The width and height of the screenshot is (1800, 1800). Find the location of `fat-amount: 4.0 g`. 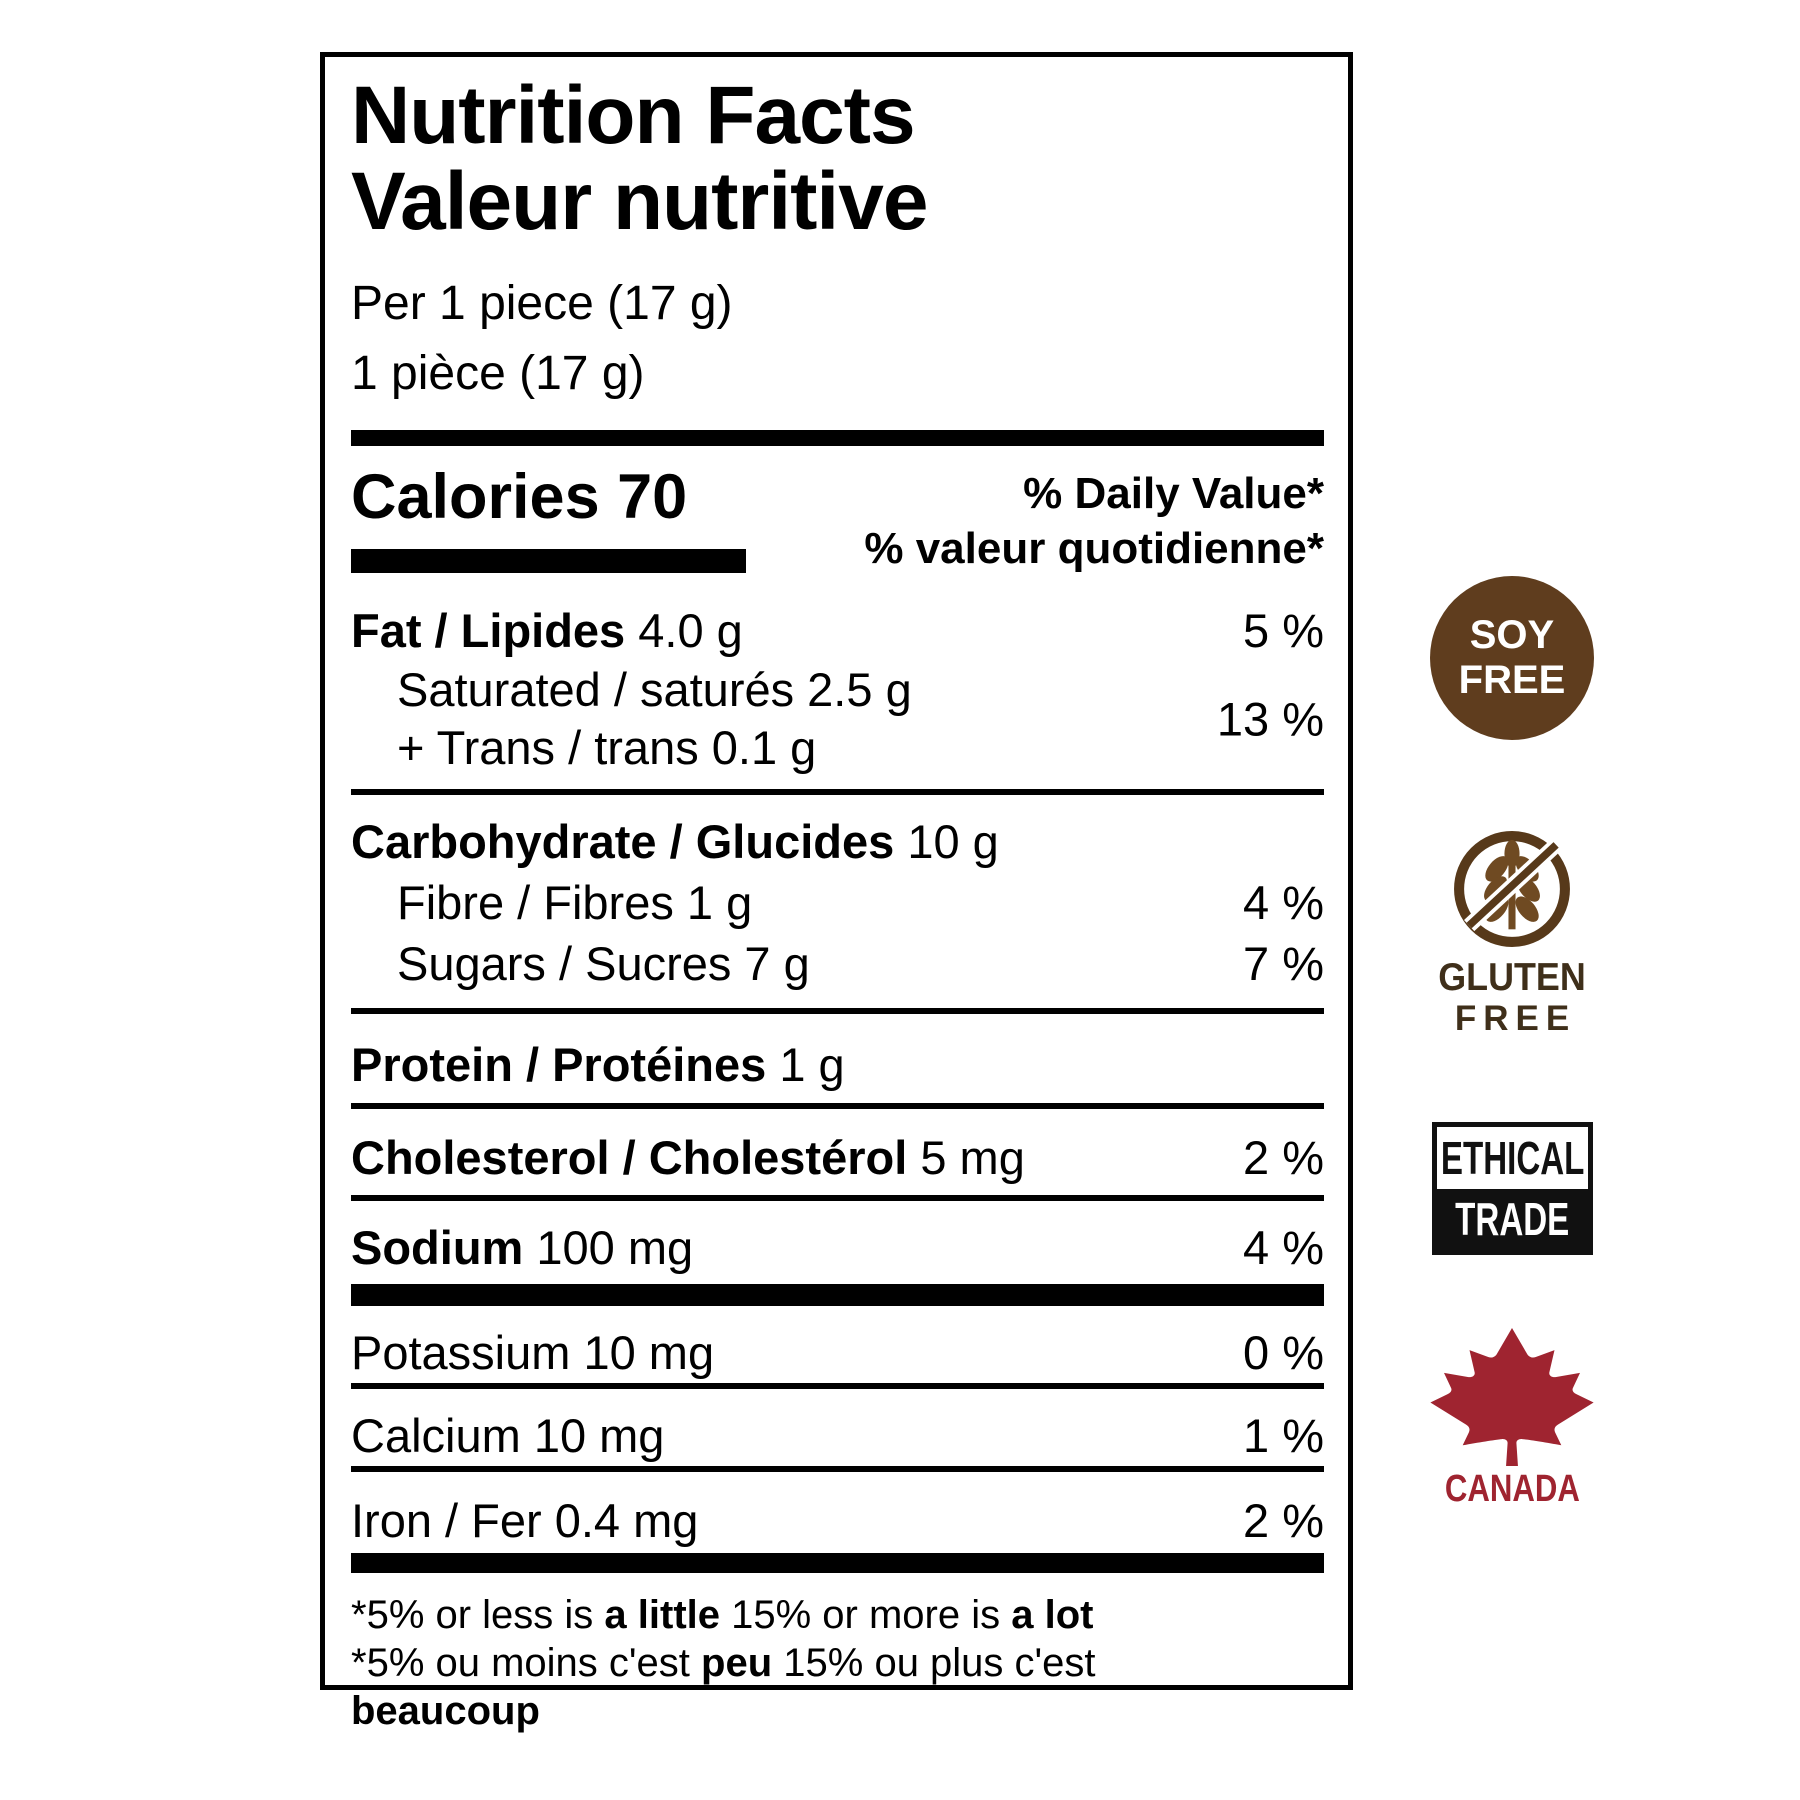

fat-amount: 4.0 g is located at coordinates (690, 631).